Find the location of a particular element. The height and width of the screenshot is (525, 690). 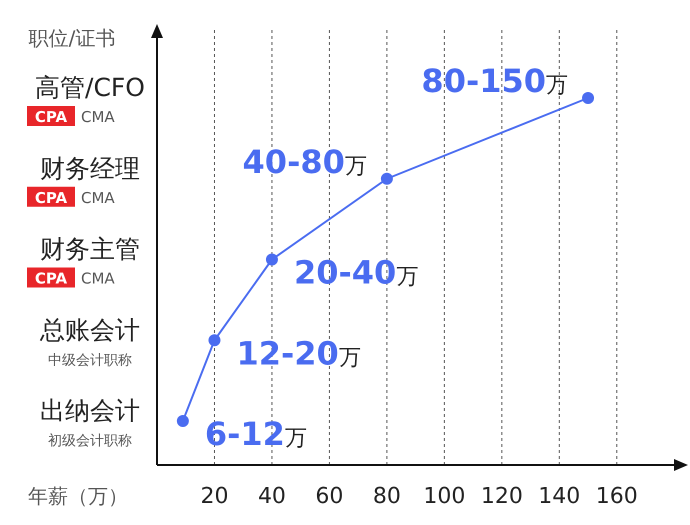

text: 初级会计职称 is located at coordinates (90, 441).